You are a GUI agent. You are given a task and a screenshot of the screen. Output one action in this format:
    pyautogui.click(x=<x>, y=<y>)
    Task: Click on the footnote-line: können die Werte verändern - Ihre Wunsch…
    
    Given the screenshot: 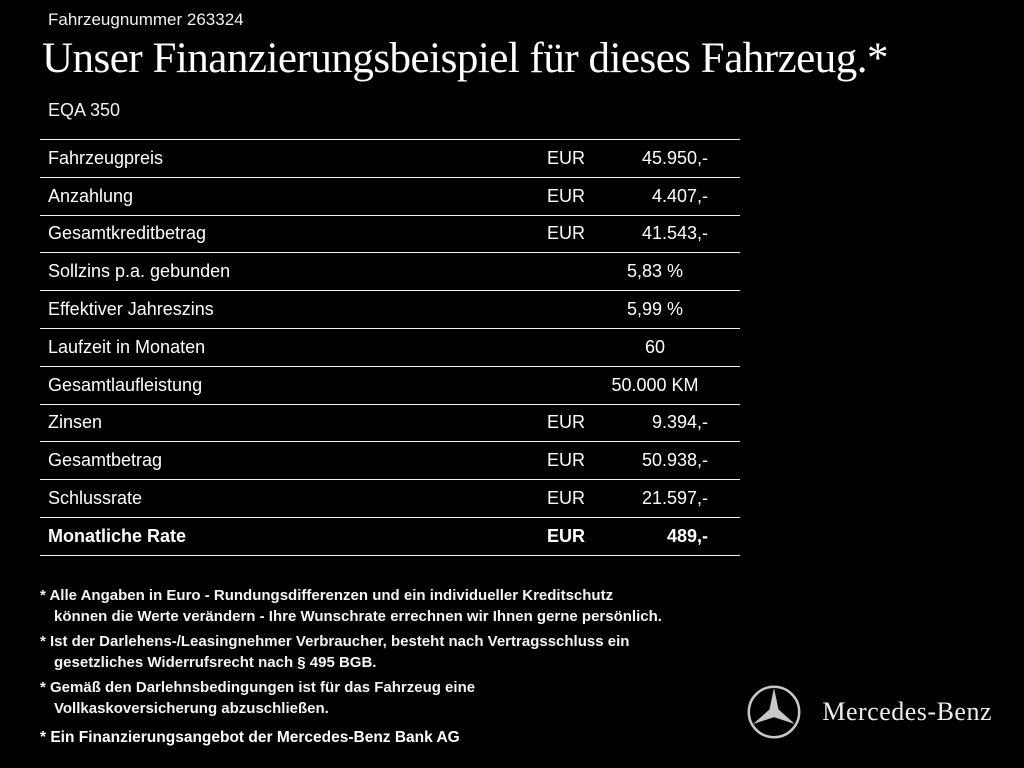 What is the action you would take?
    pyautogui.click(x=358, y=616)
    